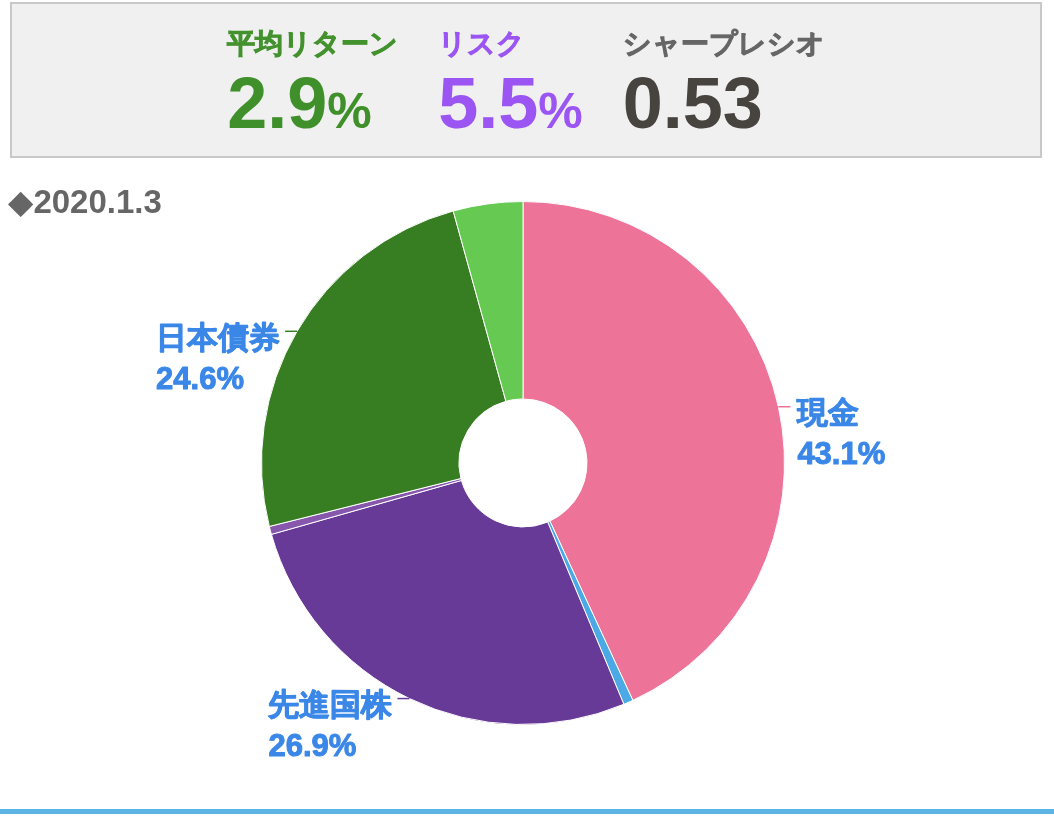  Describe the element at coordinates (312, 746) in the screenshot. I see `data-label: 26.9%` at that location.